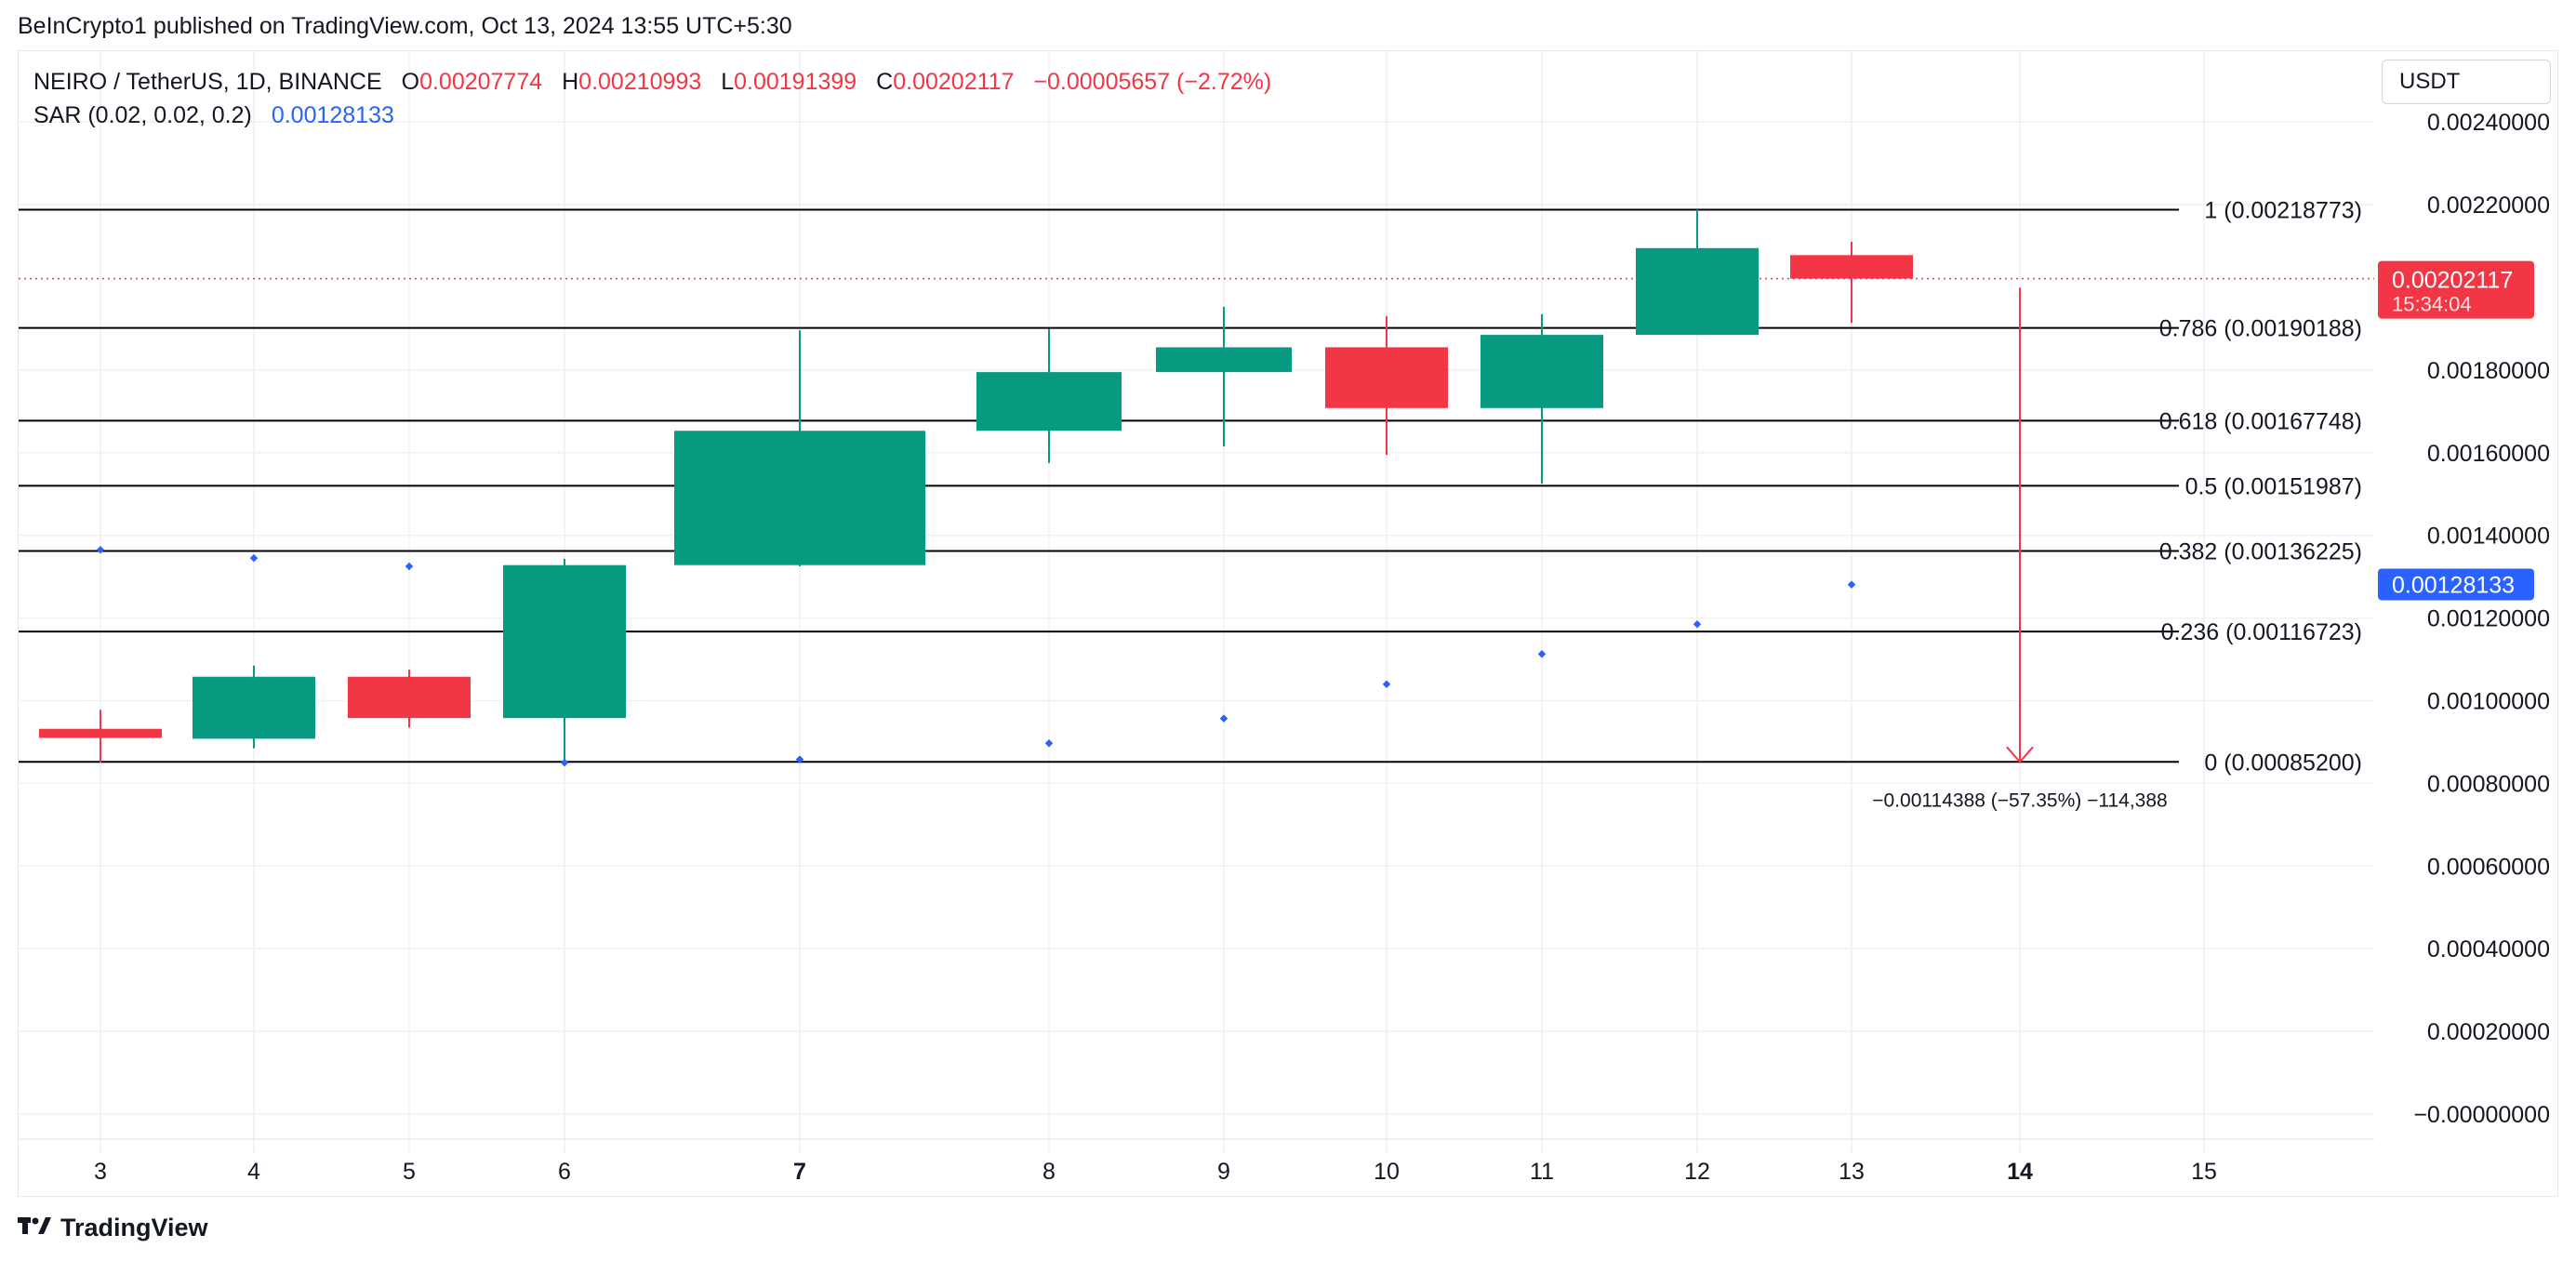 This screenshot has height=1261, width=2576. Describe the element at coordinates (2283, 763) in the screenshot. I see `fib-level-label: 0 (0.00085200)` at that location.